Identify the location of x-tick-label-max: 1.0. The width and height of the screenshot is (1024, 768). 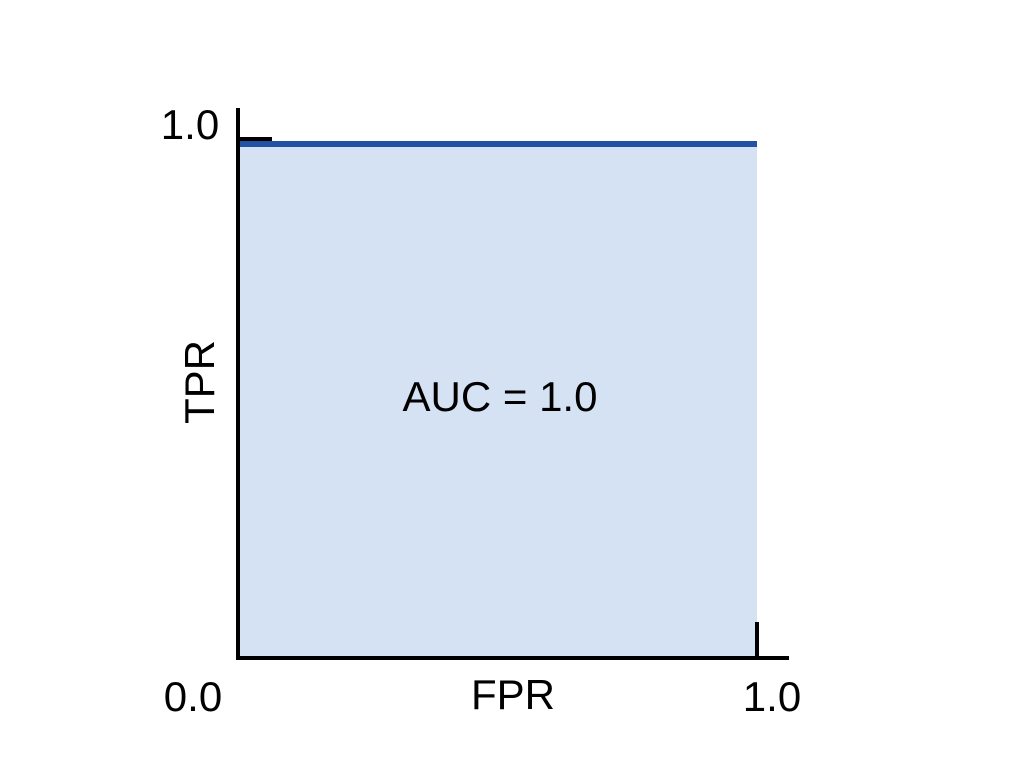
(772, 696).